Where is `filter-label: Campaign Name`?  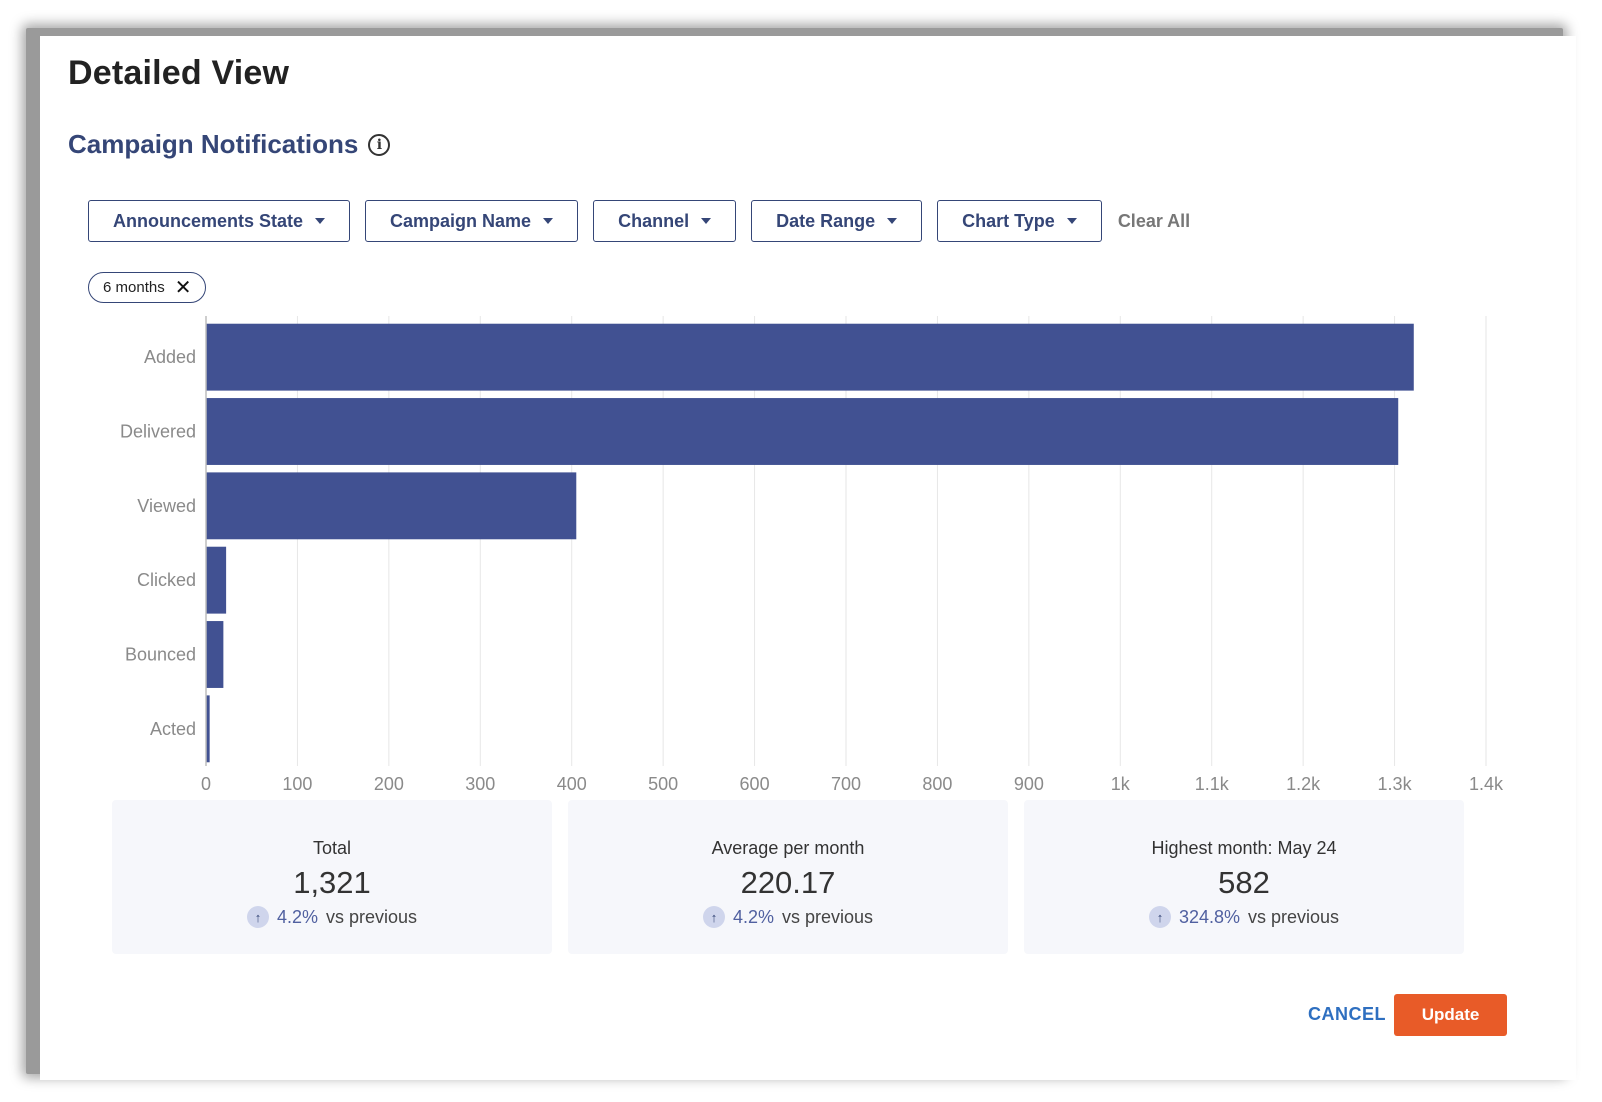
filter-label: Campaign Name is located at coordinates (461, 220).